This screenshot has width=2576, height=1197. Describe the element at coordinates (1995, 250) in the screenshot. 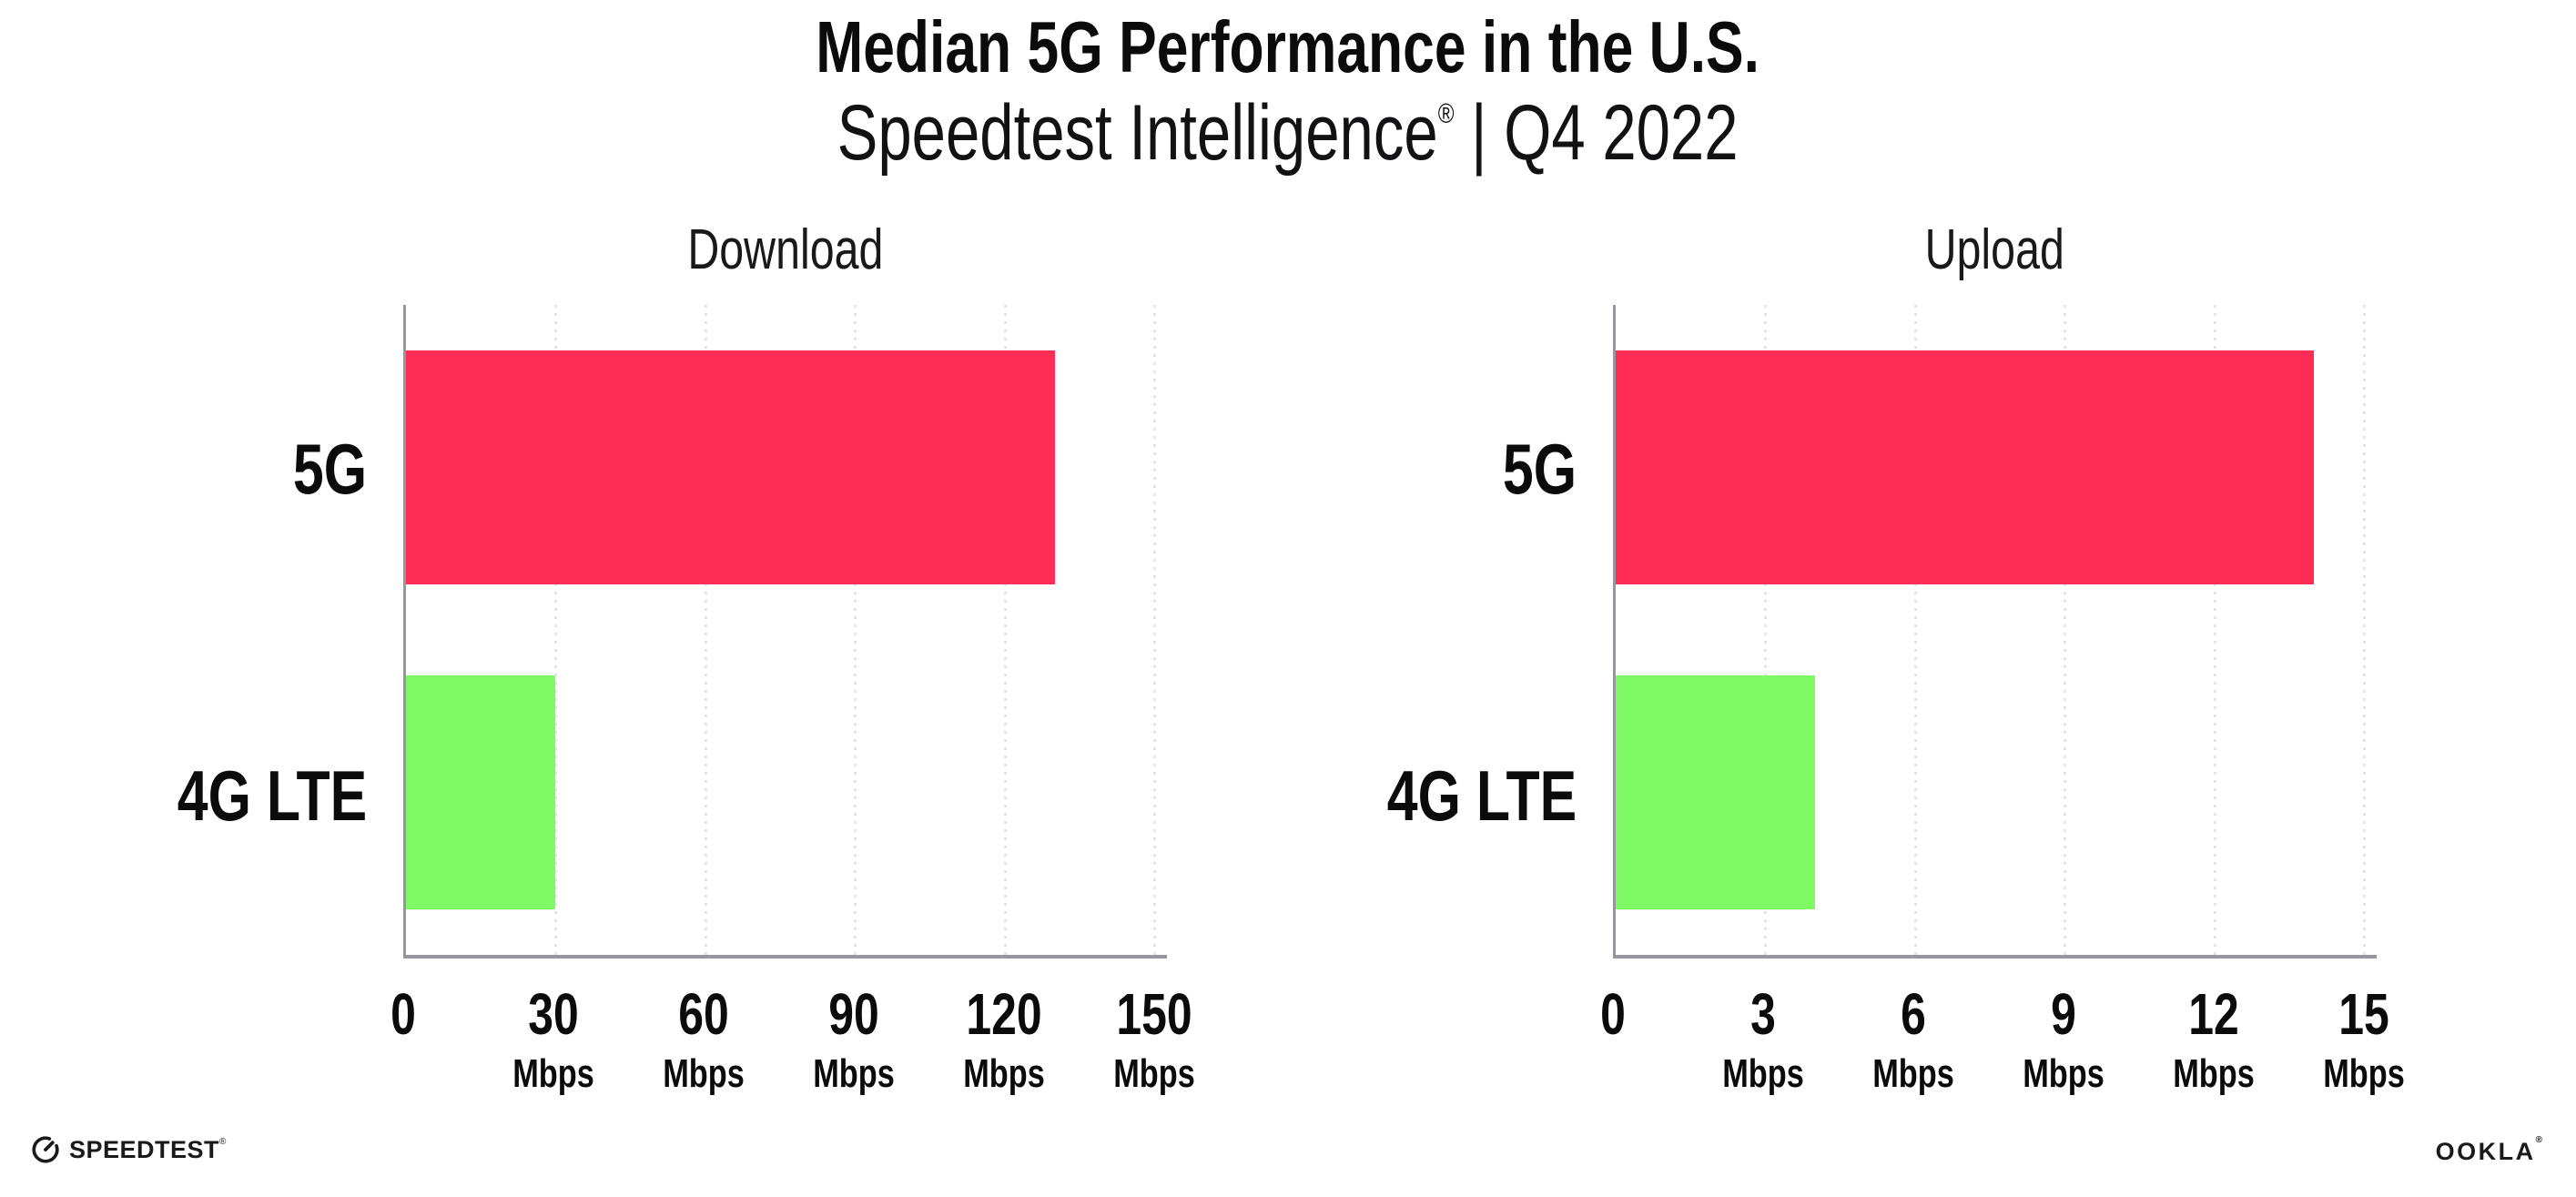

I see `upload-chart-title: Upload` at that location.